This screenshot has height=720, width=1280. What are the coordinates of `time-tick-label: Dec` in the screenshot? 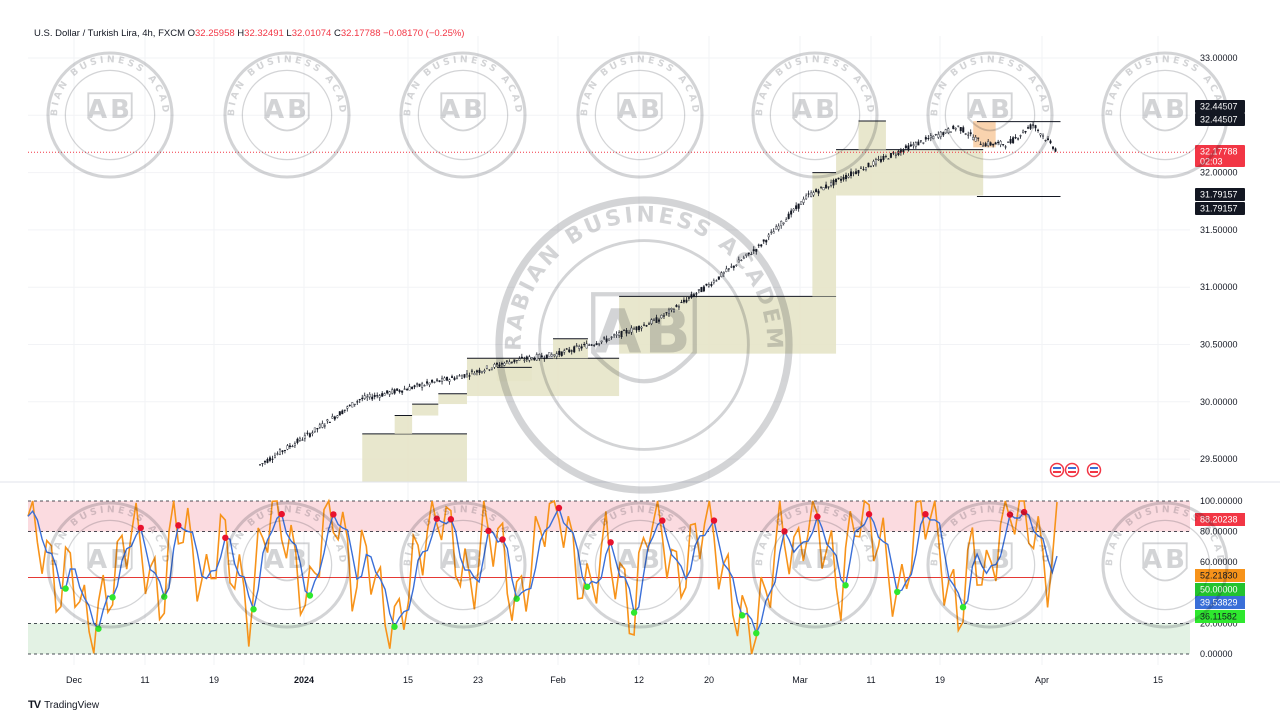 It's located at (74, 680).